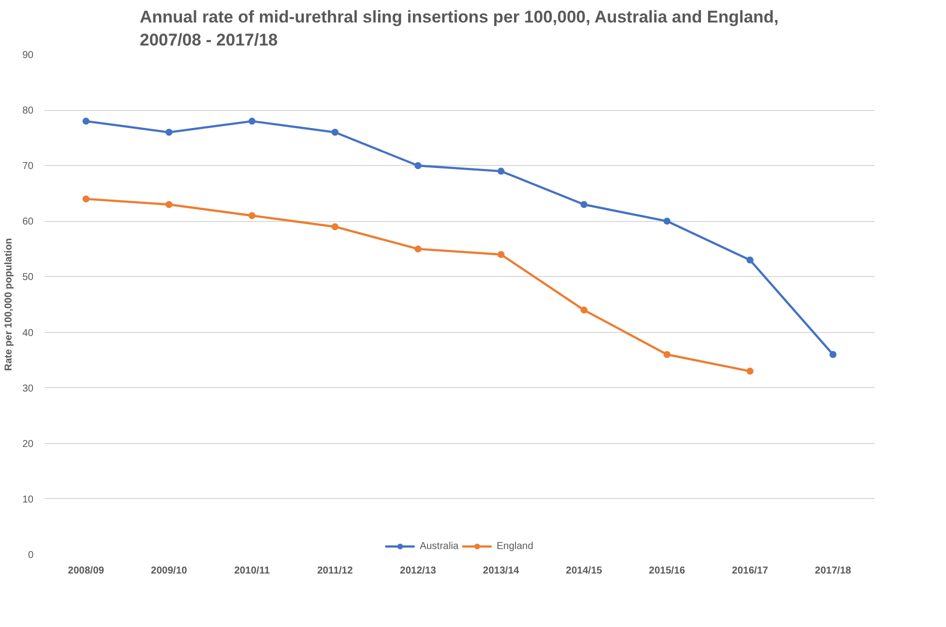 The width and height of the screenshot is (946, 627). I want to click on y-axis-title: Rate per 100,000 population, so click(8, 304).